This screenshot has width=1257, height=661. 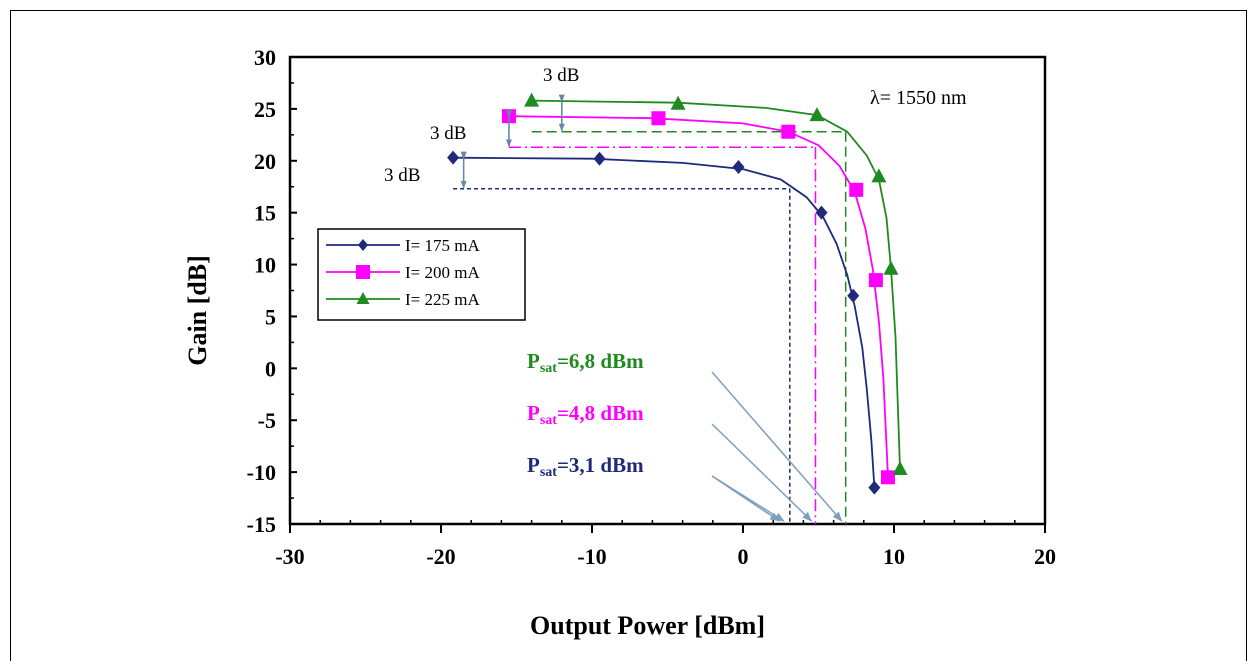 I want to click on y-tick-label: 25, so click(x=265, y=109).